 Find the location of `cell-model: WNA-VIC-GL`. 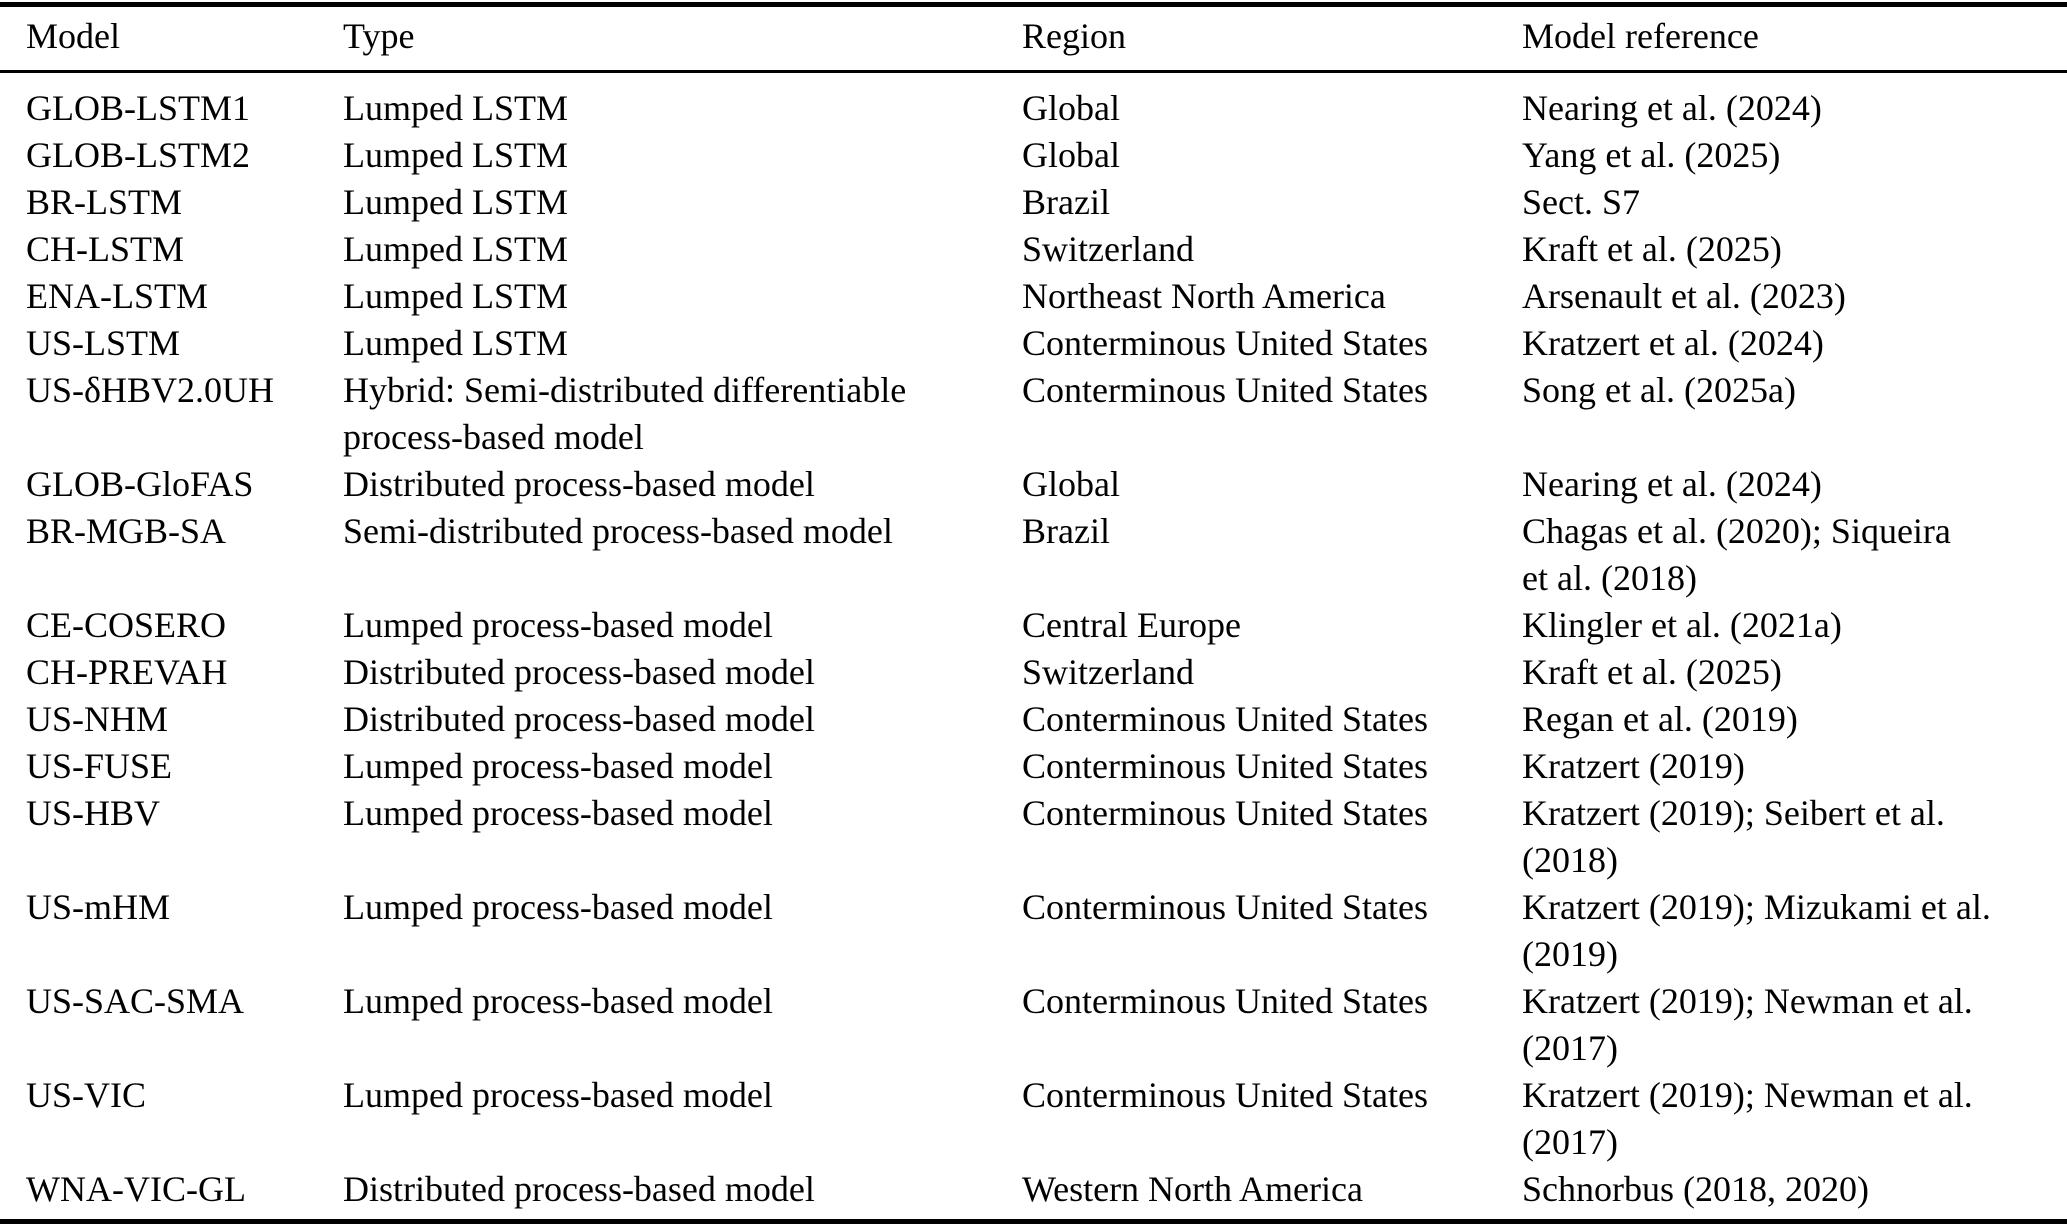

cell-model: WNA-VIC-GL is located at coordinates (136, 1189).